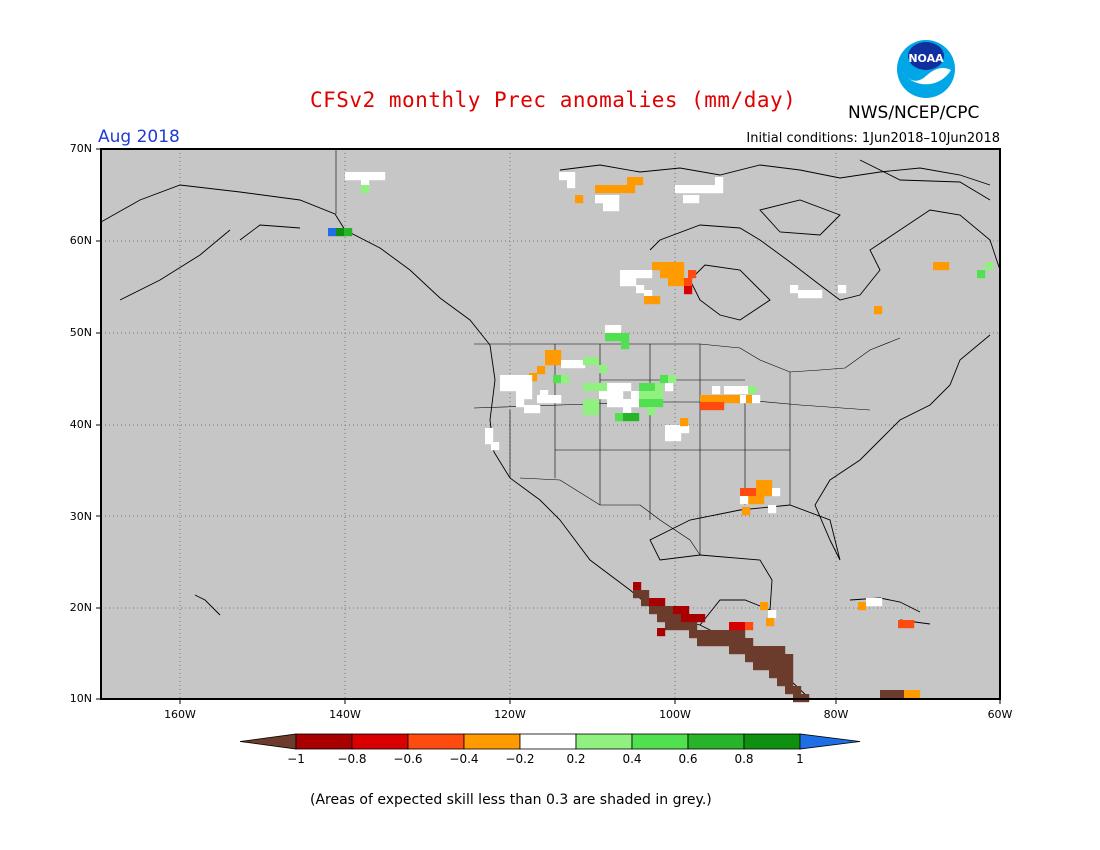  What do you see at coordinates (80, 332) in the screenshot?
I see `lat-label-50n: 50N` at bounding box center [80, 332].